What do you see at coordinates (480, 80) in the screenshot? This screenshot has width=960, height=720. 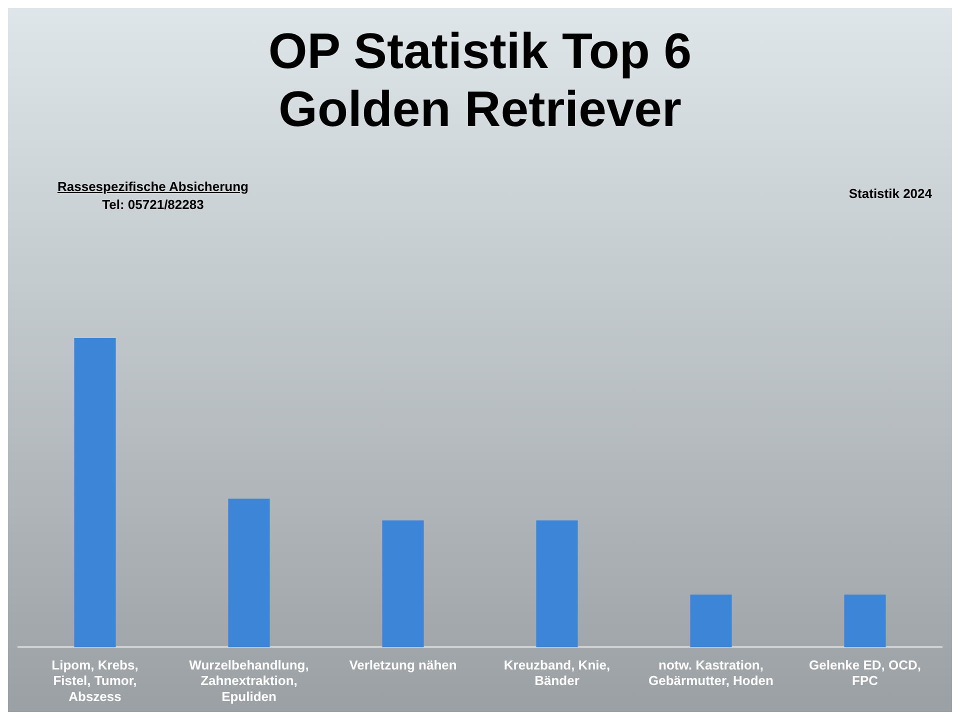 I see `chart-title: OP Statistik Top 6 Golden Retriever` at bounding box center [480, 80].